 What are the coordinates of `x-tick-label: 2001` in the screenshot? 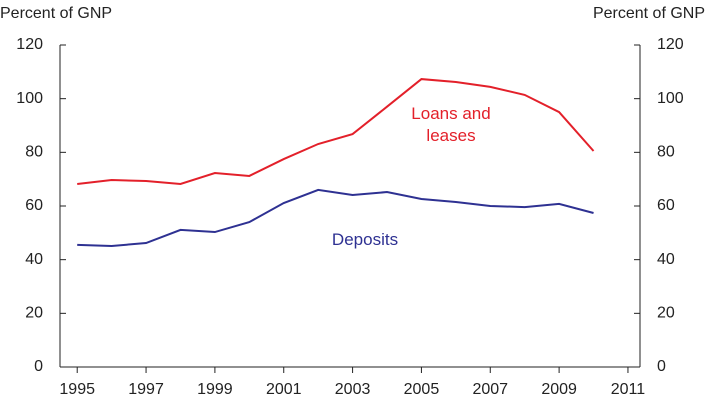 It's located at (284, 389).